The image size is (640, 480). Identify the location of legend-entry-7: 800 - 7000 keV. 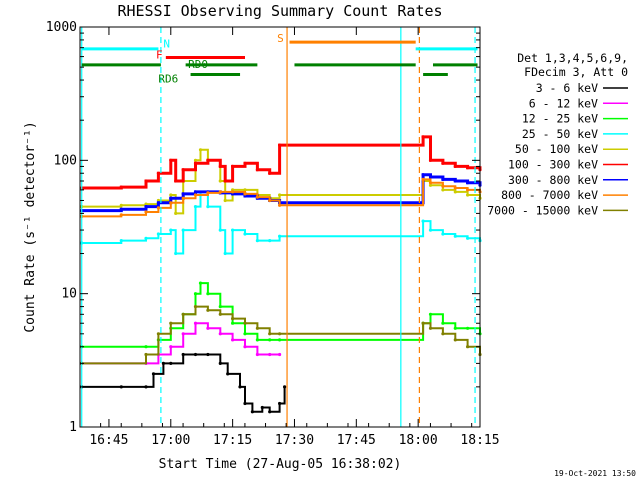
(549, 195).